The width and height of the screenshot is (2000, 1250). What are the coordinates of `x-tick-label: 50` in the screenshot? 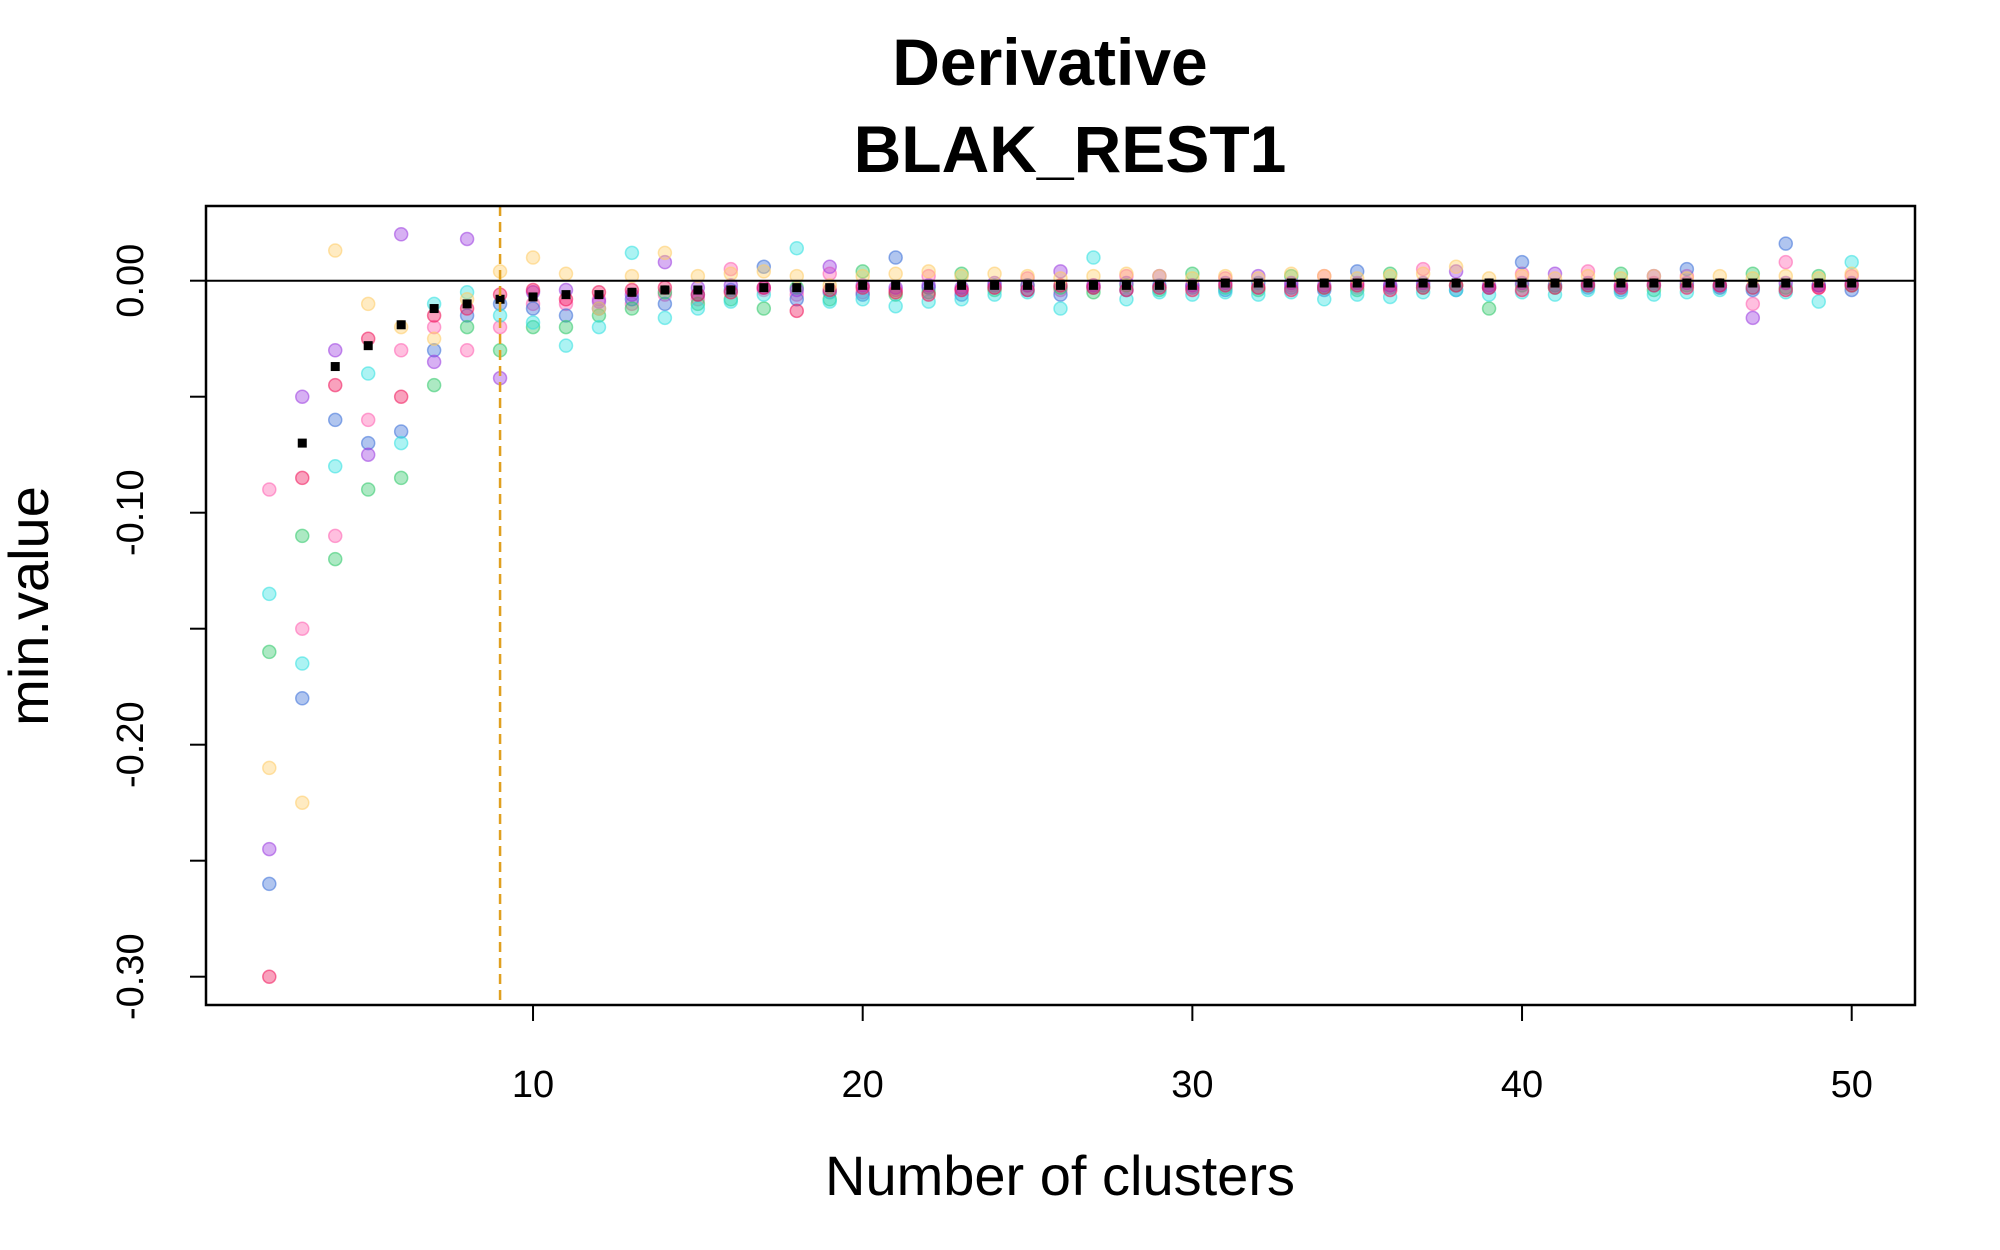 It's located at (1852, 1085).